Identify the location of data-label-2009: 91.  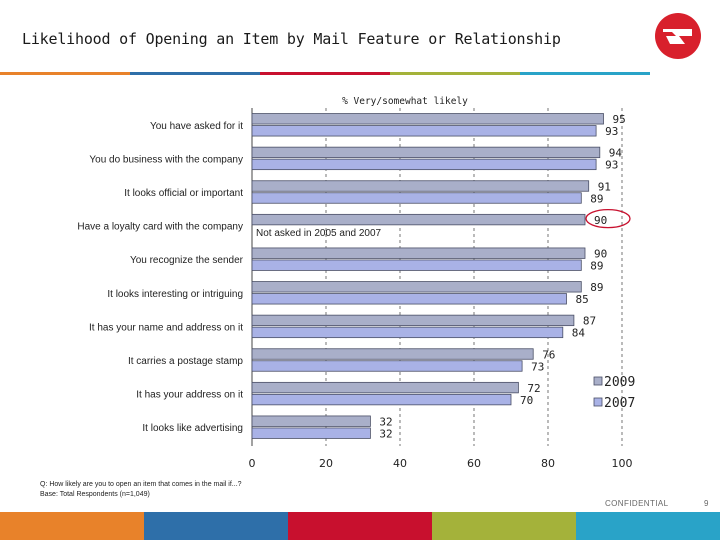
(604, 186).